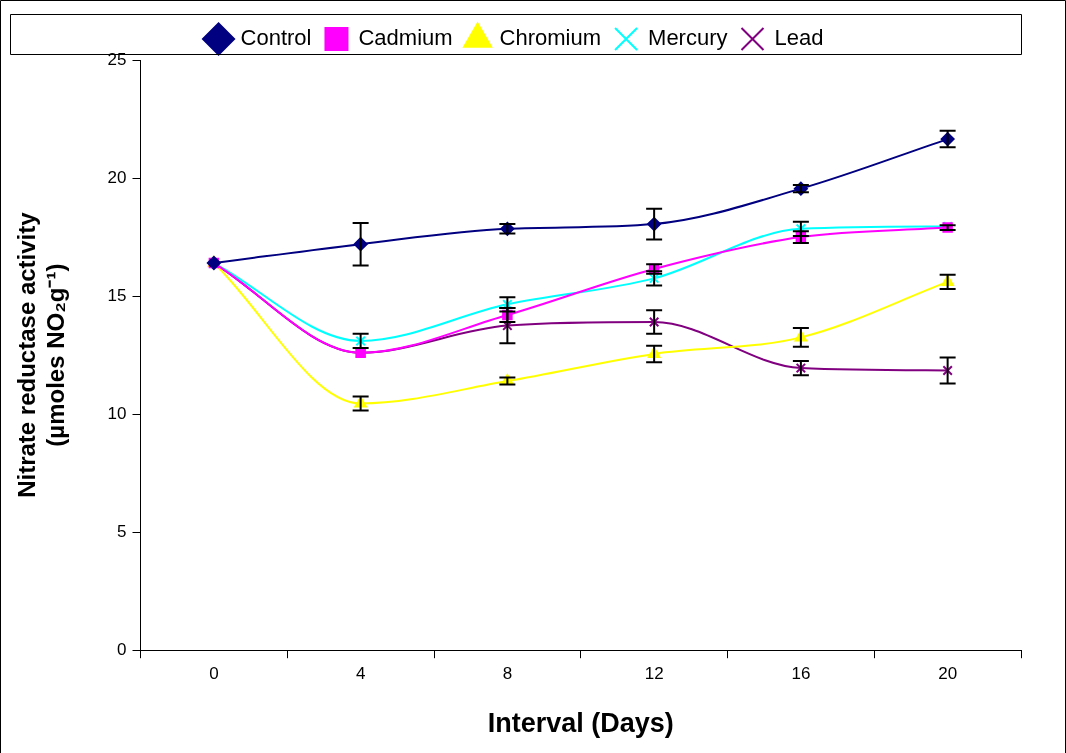 The width and height of the screenshot is (1066, 753). Describe the element at coordinates (550, 38) in the screenshot. I see `legend-label: Chromium` at that location.